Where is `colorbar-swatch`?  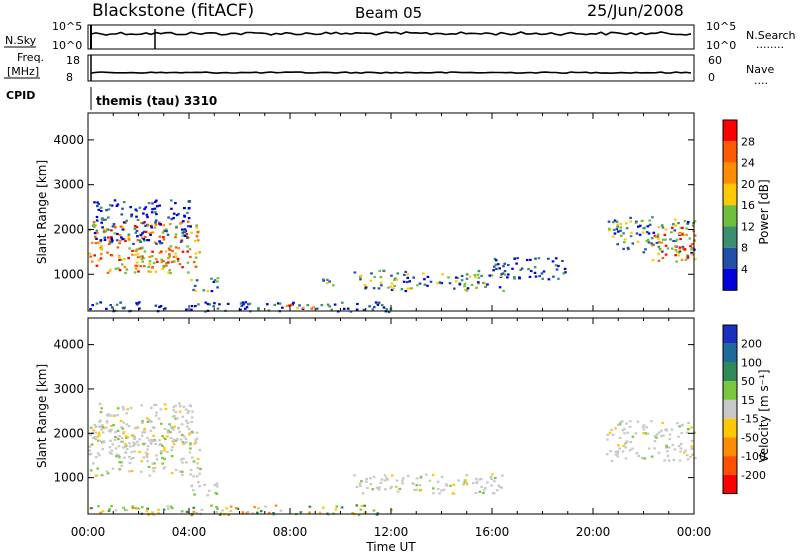 colorbar-swatch is located at coordinates (730, 353).